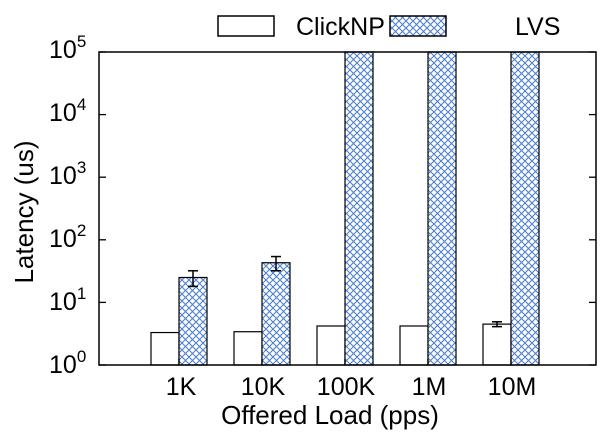  What do you see at coordinates (276, 263) in the screenshot?
I see `error-bar-lvs-10k` at bounding box center [276, 263].